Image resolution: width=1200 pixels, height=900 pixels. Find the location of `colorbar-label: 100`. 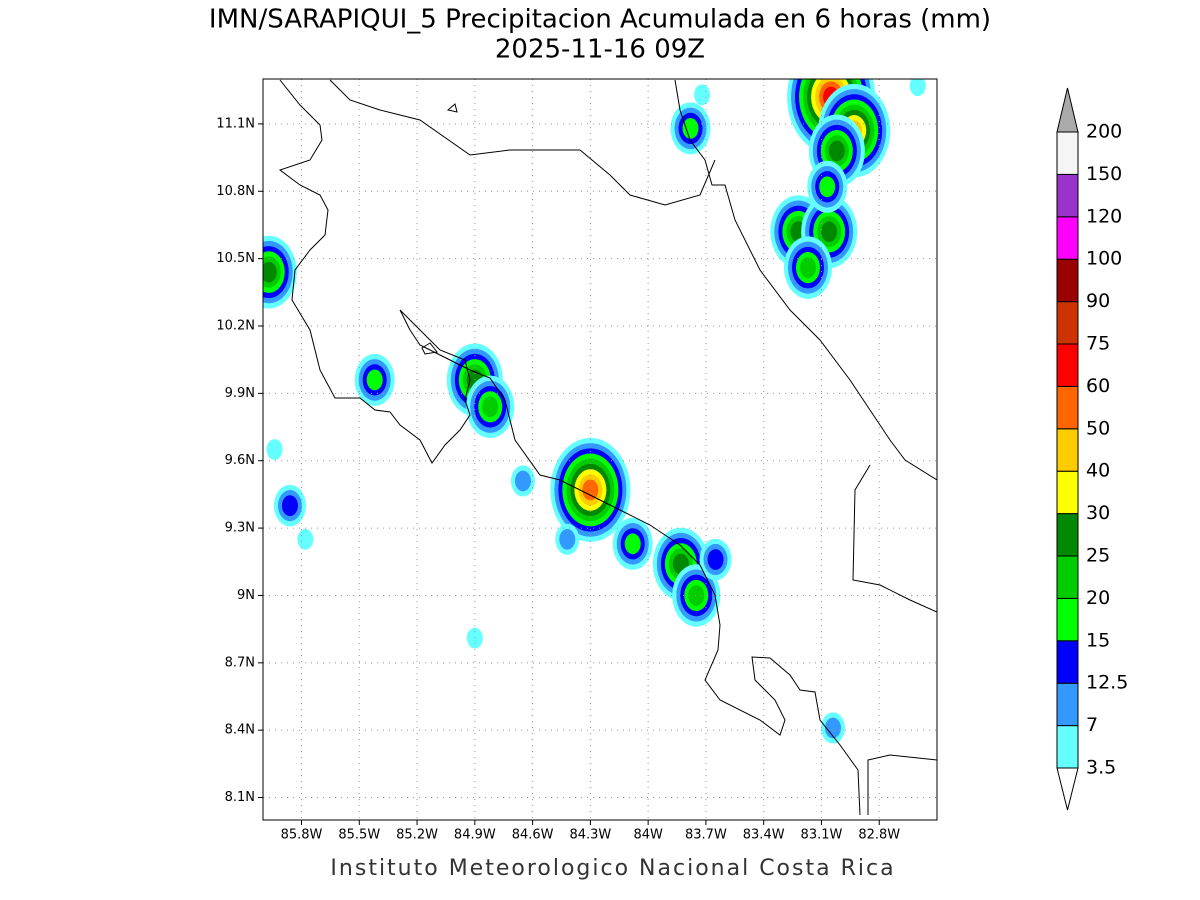

colorbar-label: 100 is located at coordinates (1104, 259).